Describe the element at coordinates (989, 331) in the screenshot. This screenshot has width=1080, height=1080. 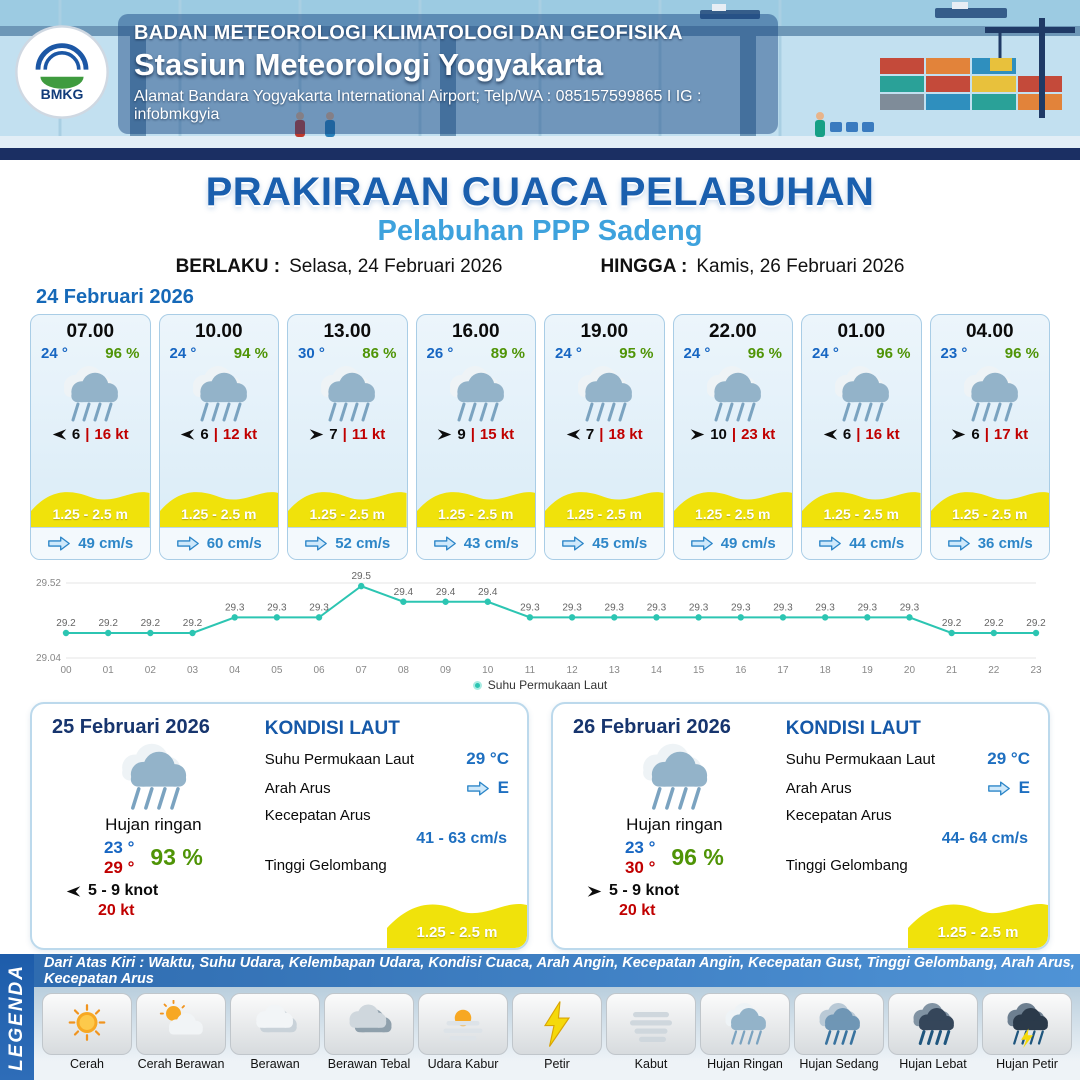
I see `forecast-time: 04.00` at that location.